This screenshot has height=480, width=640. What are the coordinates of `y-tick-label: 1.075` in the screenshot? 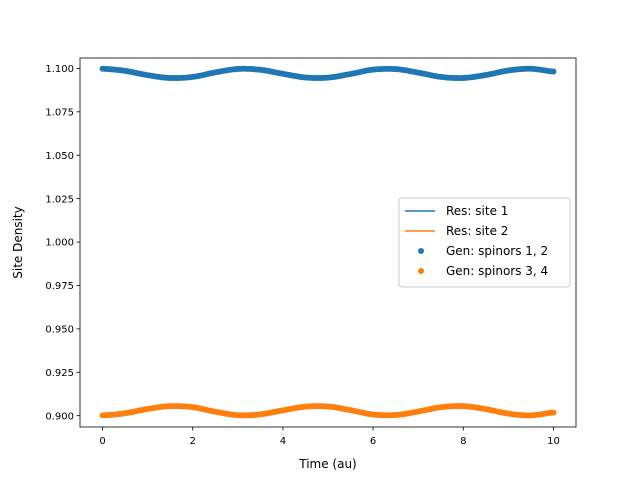 It's located at (59, 112).